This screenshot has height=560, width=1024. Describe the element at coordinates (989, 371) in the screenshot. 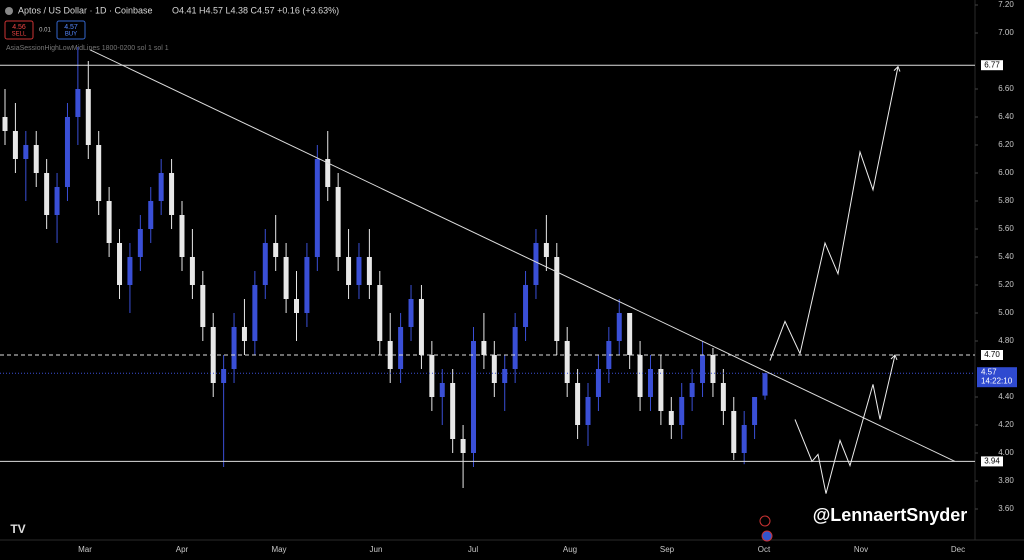

I see `last-price-label: 4.57` at that location.